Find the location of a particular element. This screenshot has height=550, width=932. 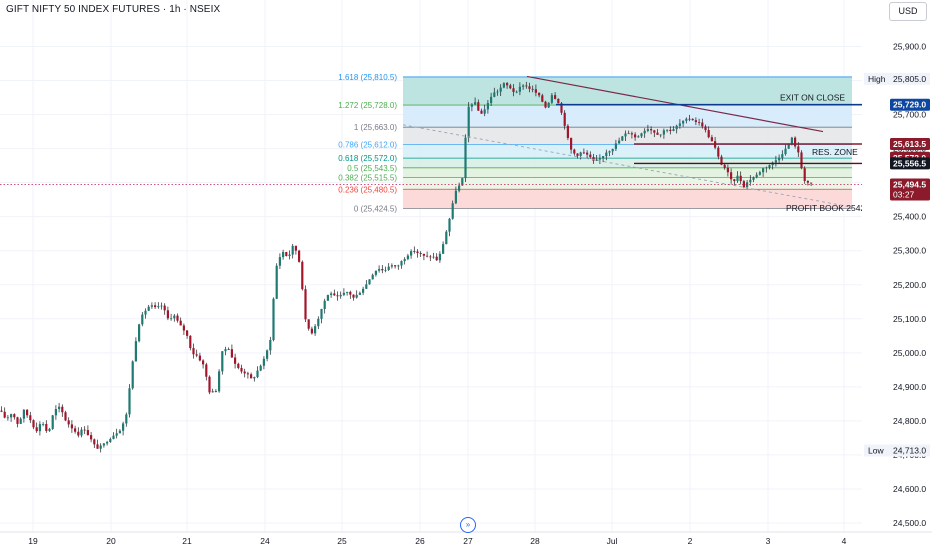

double-chevron-right-icon: » is located at coordinates (468, 525).